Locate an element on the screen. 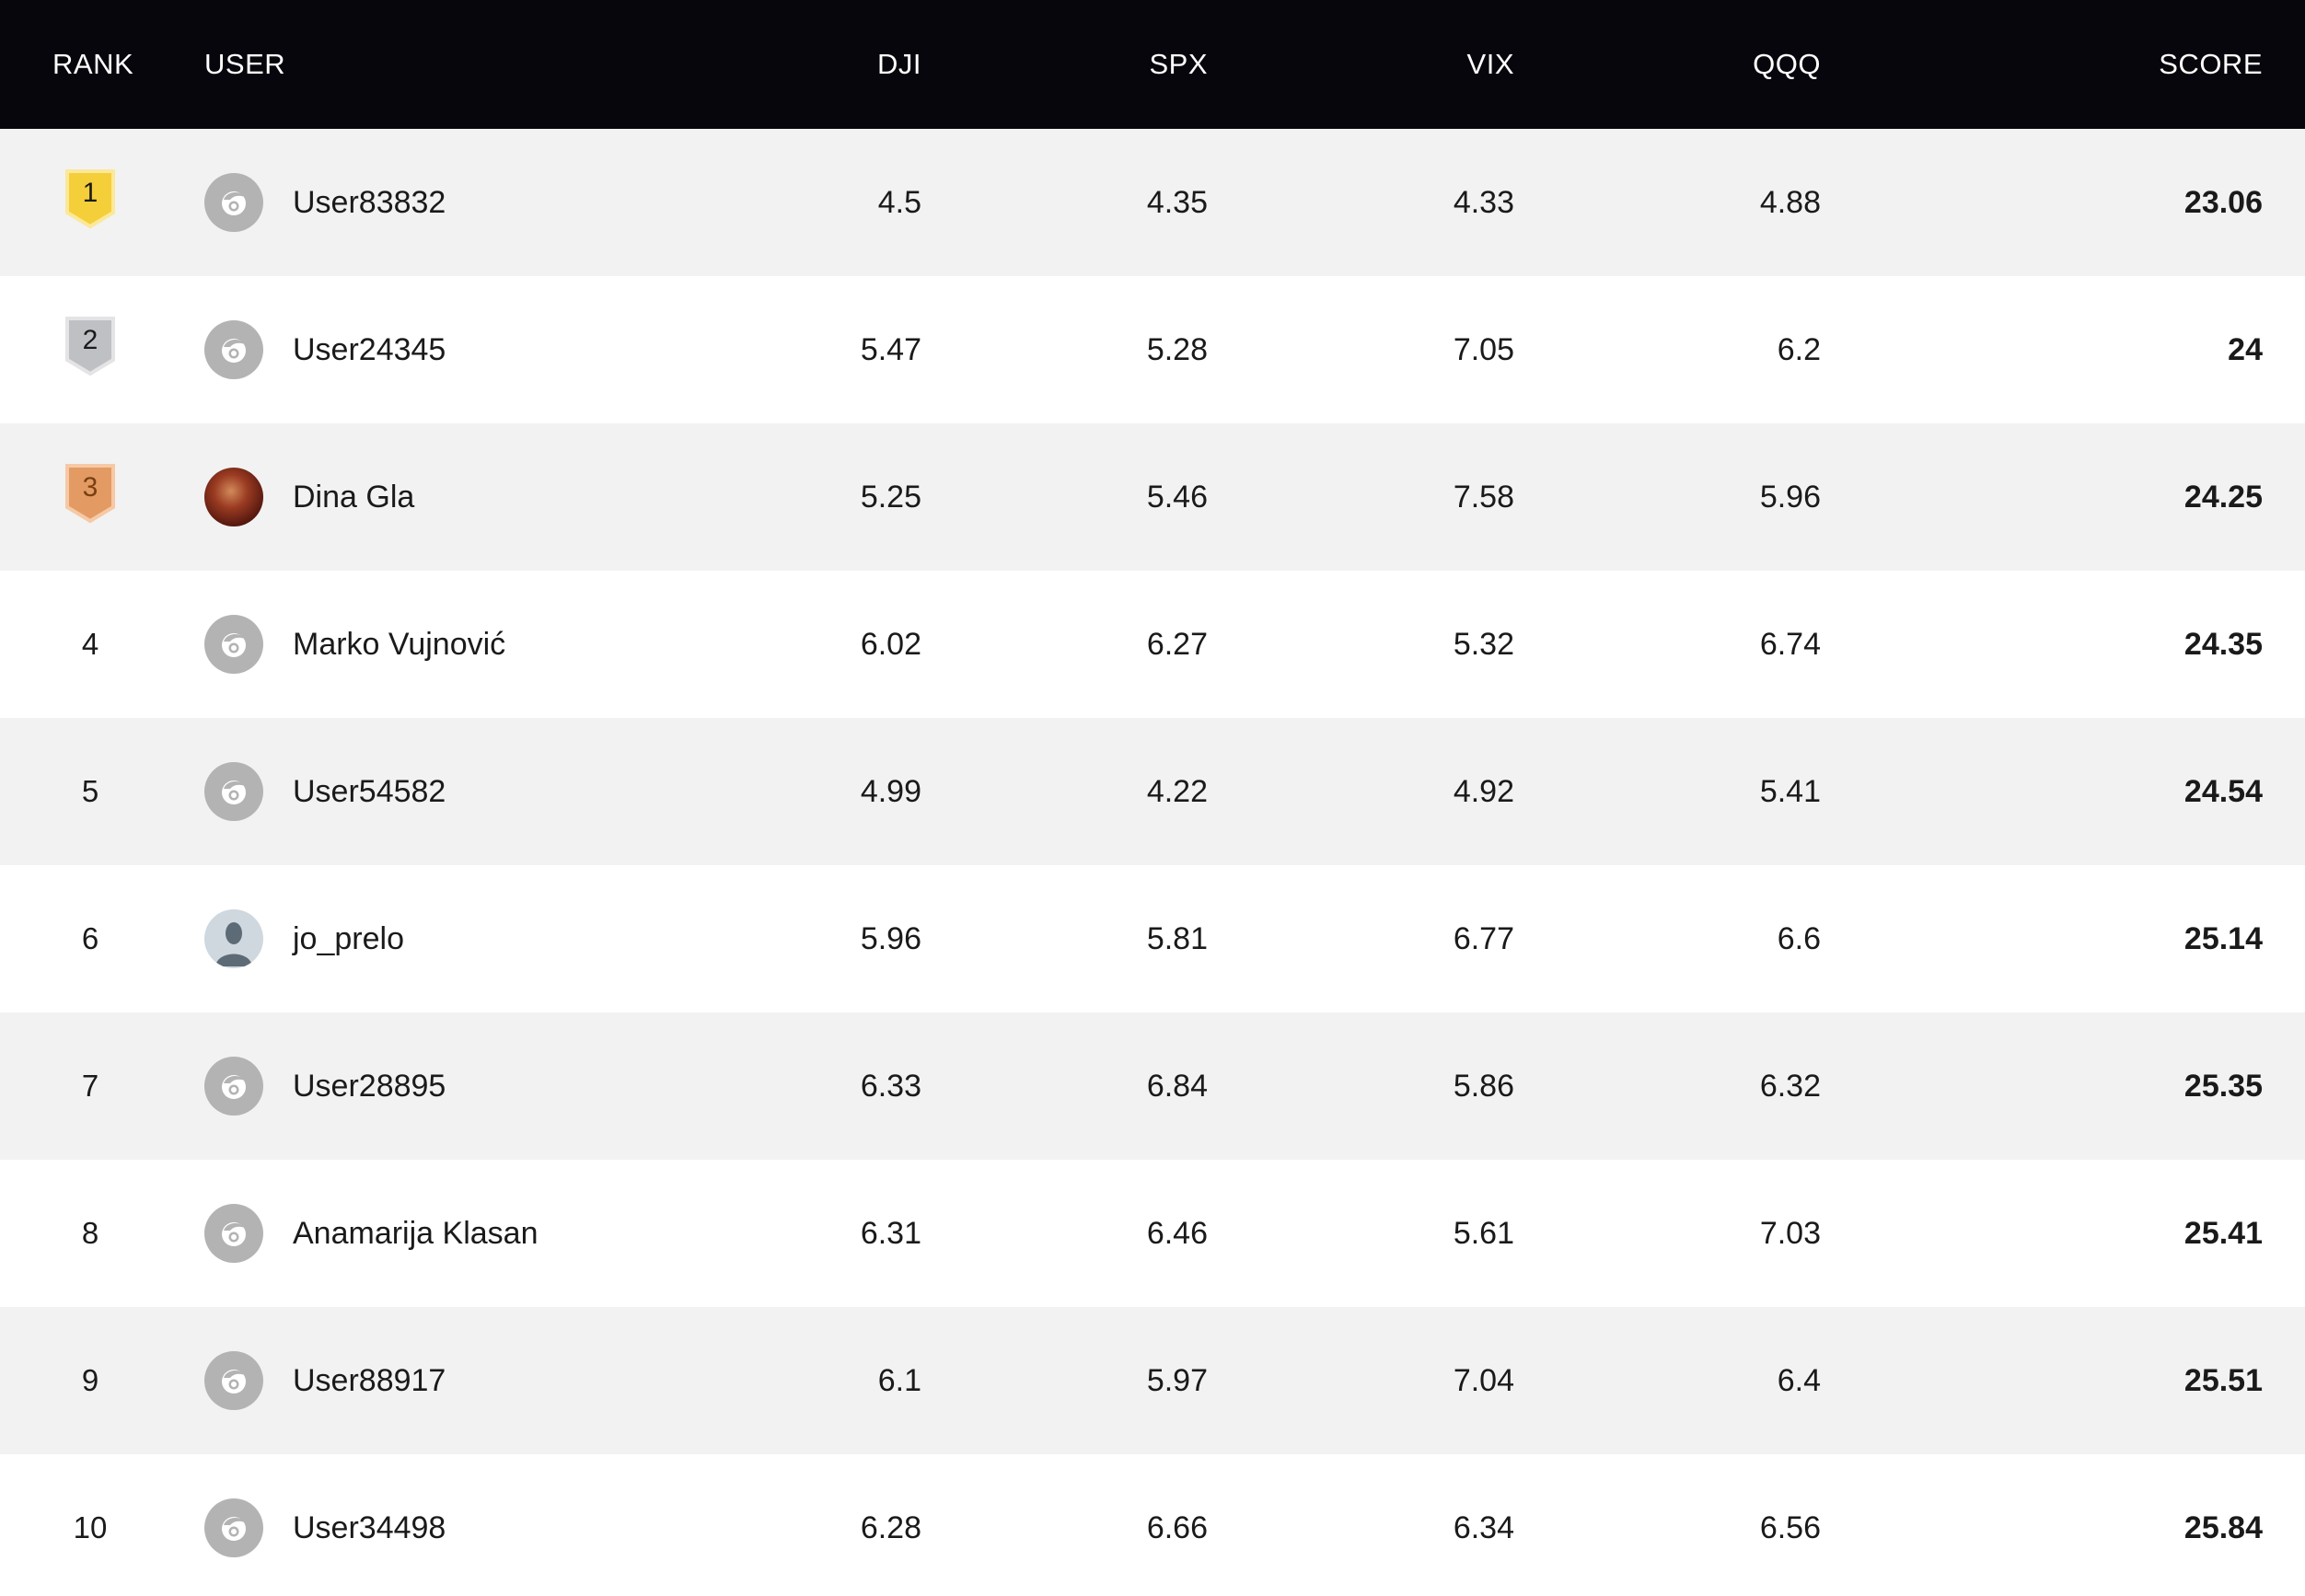 This screenshot has height=1596, width=2305. bronze-medal-icon: 3 is located at coordinates (90, 493).